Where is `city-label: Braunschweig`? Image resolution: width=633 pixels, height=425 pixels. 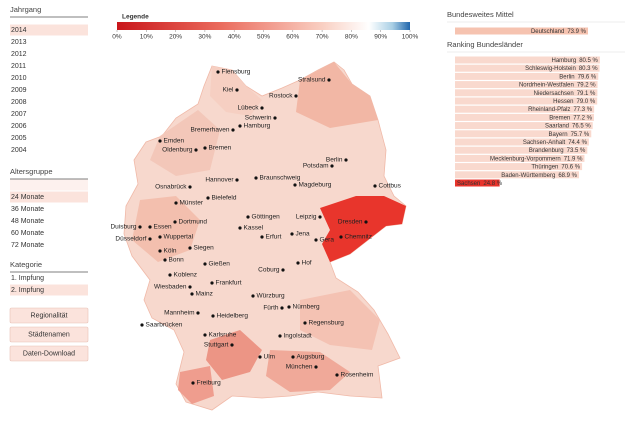
city-label: Braunschweig is located at coordinates (280, 178).